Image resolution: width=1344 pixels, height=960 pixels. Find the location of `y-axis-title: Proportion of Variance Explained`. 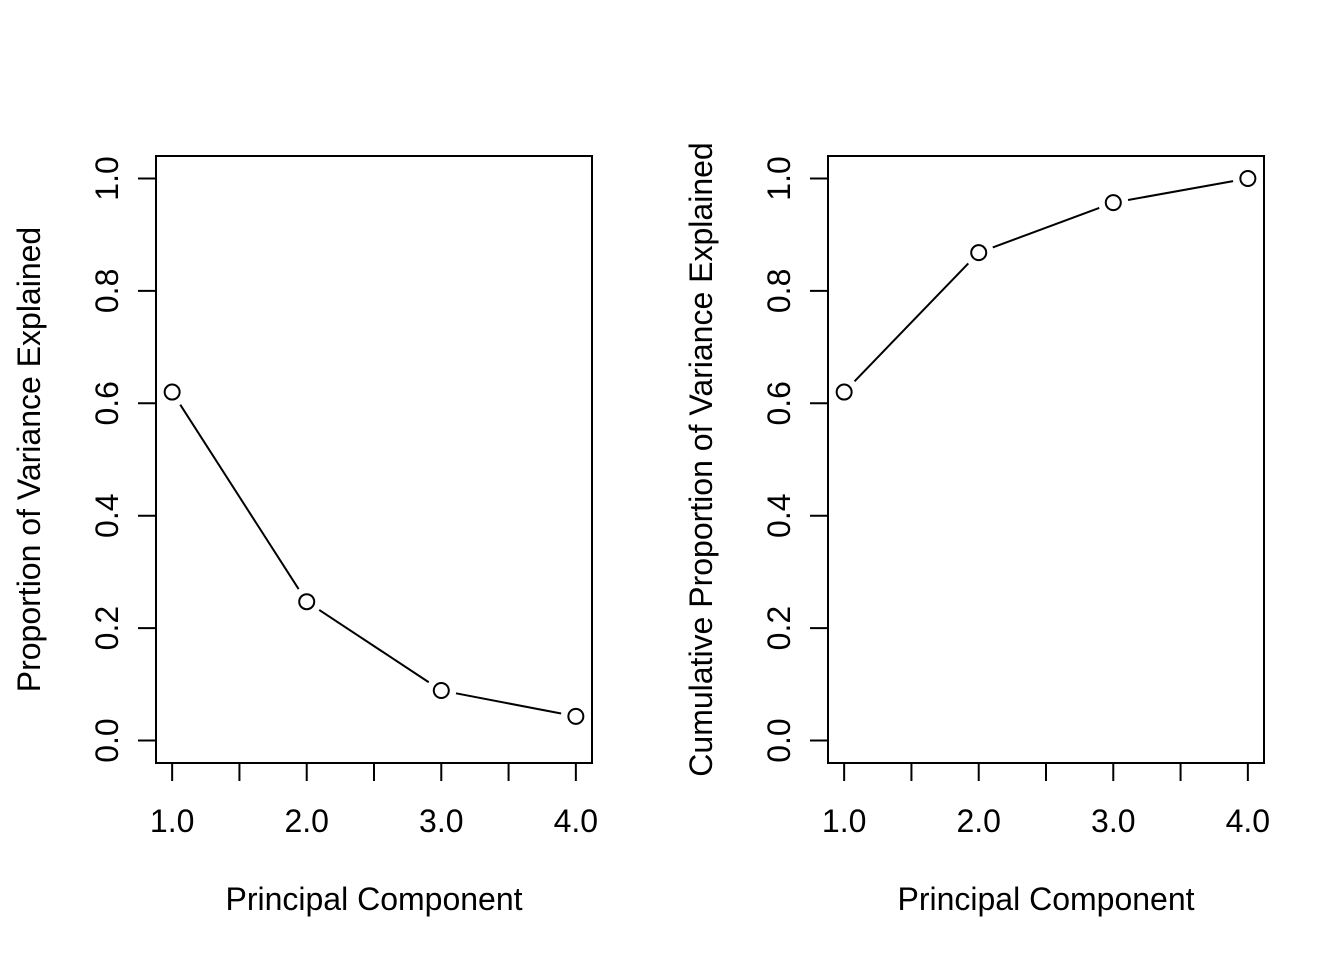

y-axis-title: Proportion of Variance Explained is located at coordinates (29, 459).